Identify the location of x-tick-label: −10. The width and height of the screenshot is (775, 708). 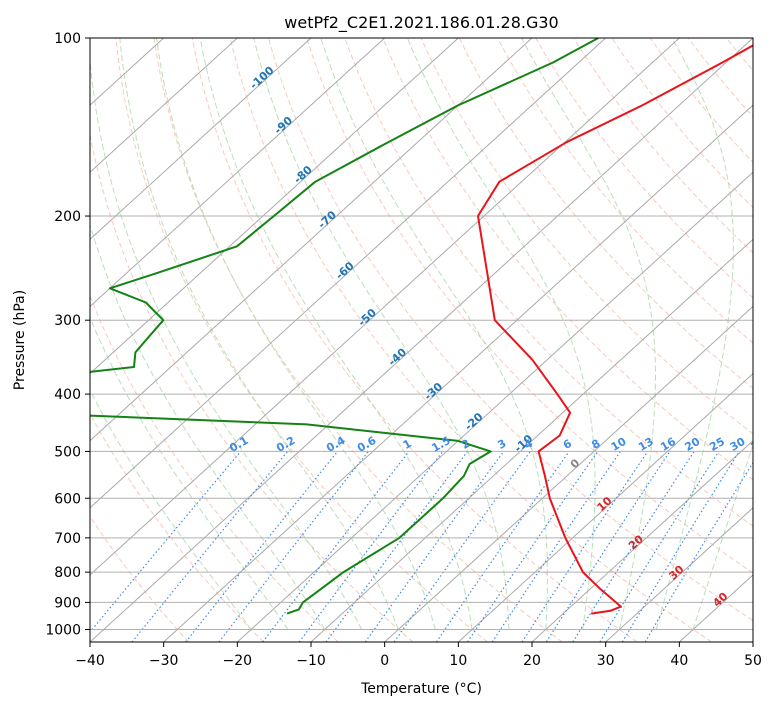
(311, 661).